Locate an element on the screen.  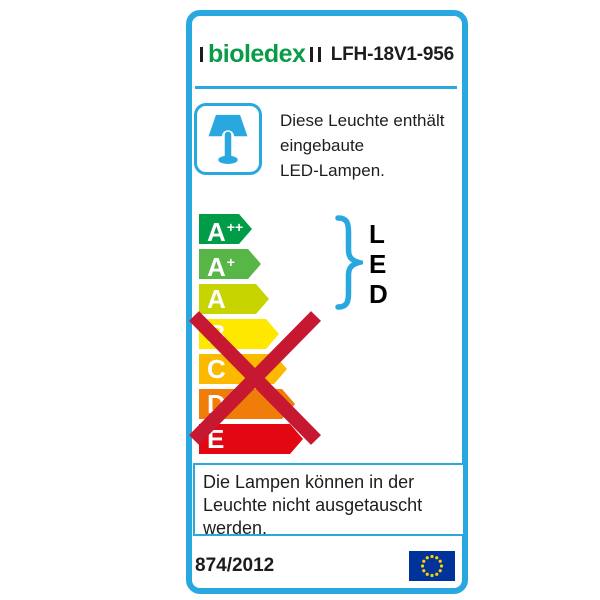
note-line: Leuchte nicht ausgetauscht is located at coordinates (313, 505).